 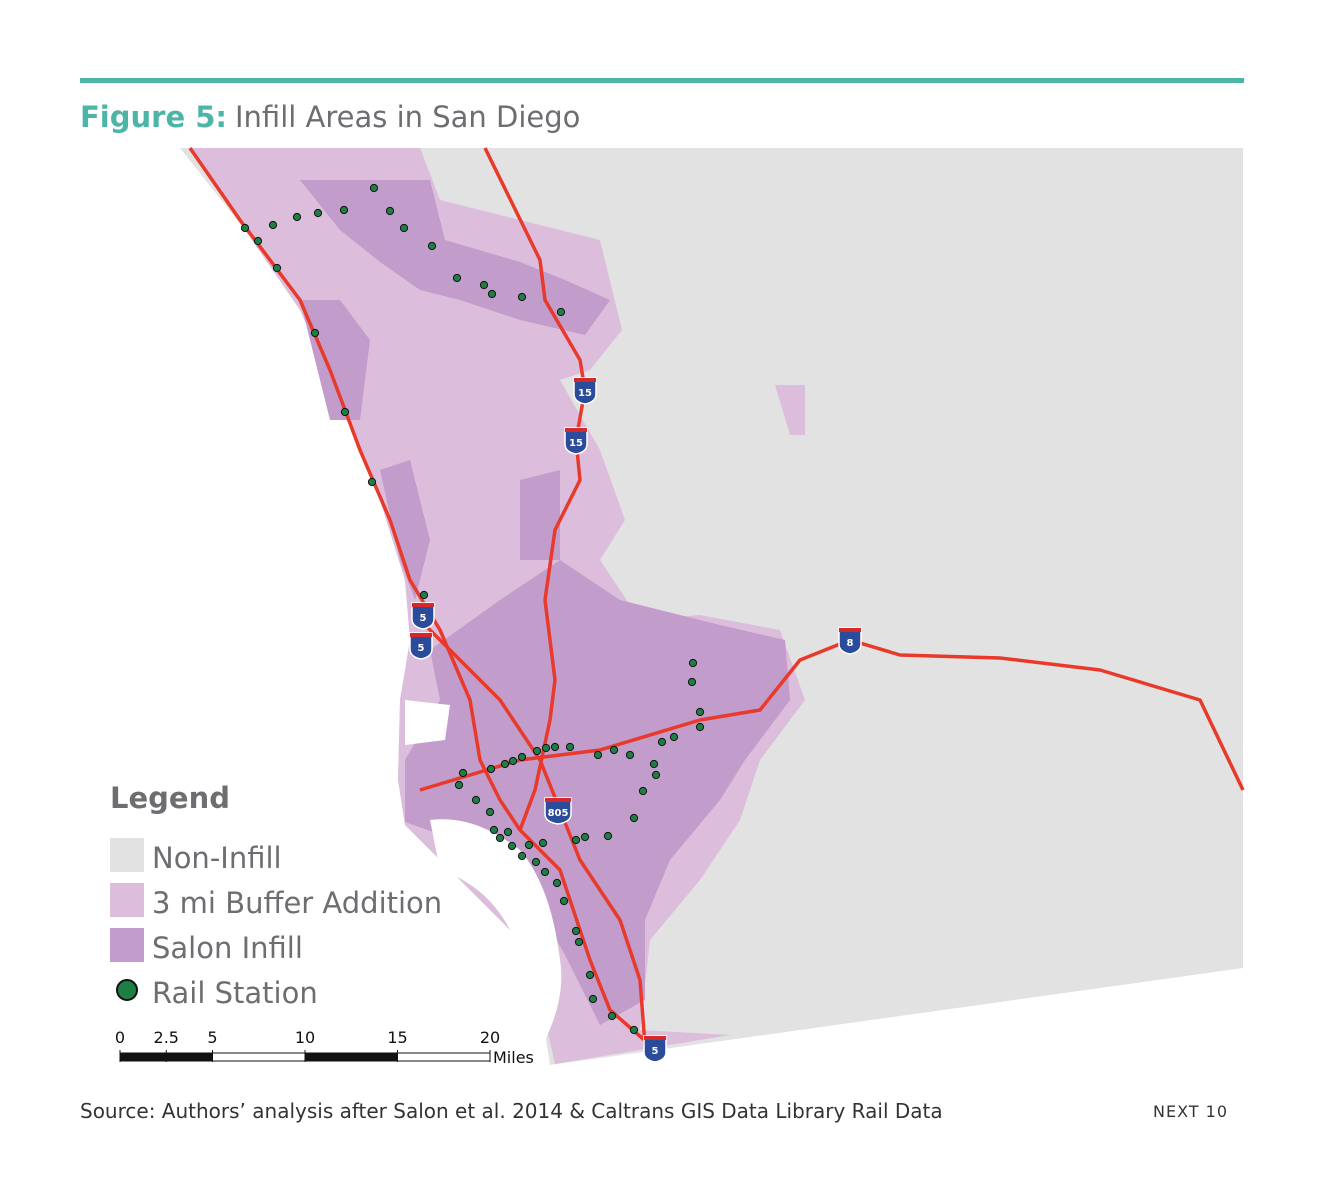 What do you see at coordinates (850, 643) in the screenshot?
I see `shield-label: 8` at bounding box center [850, 643].